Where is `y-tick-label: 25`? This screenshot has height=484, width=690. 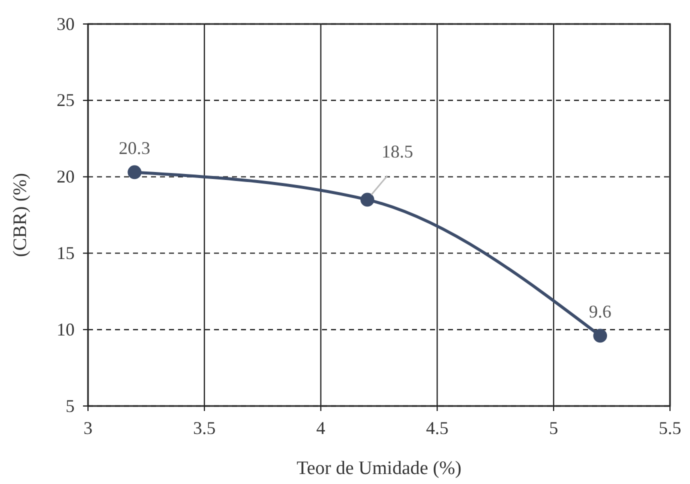
y-tick-label: 25 is located at coordinates (65, 100).